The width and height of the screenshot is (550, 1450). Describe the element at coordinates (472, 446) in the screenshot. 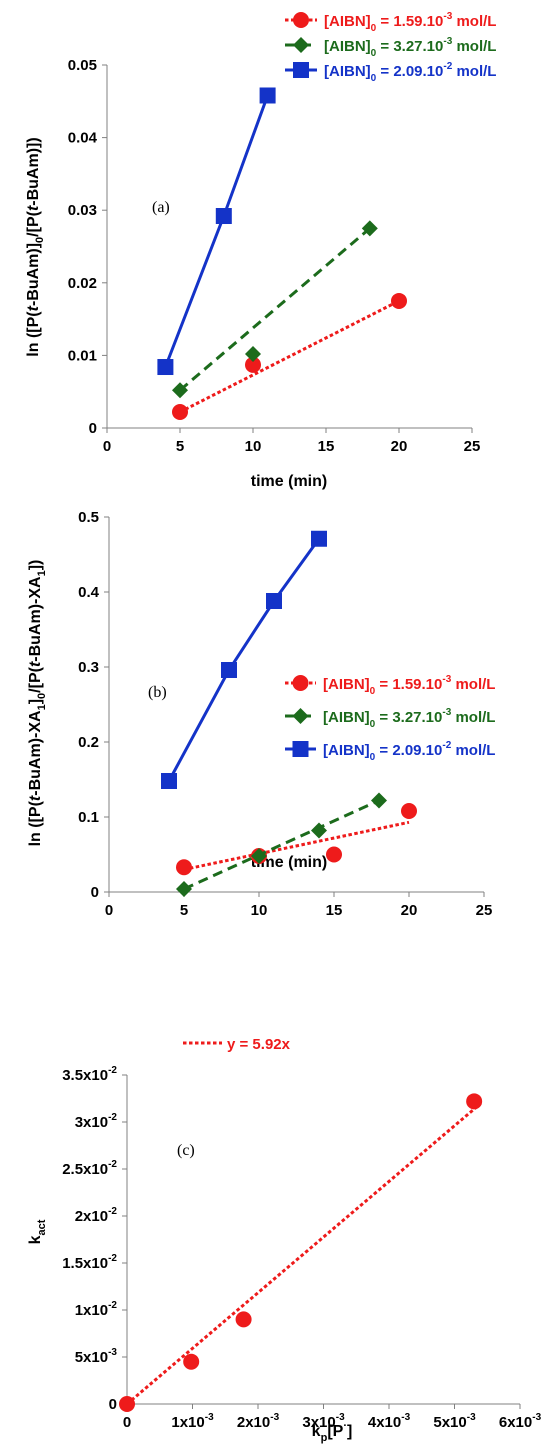

I see `panel-0-x-tick-label: 25` at that location.